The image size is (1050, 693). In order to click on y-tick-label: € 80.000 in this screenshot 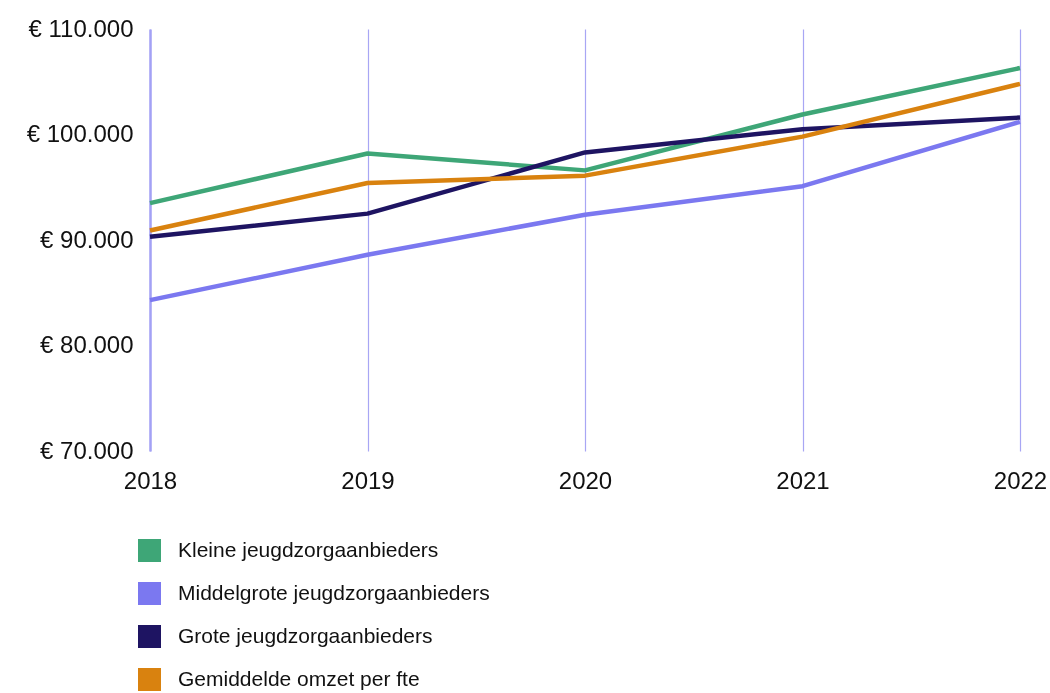, I will do `click(87, 344)`.